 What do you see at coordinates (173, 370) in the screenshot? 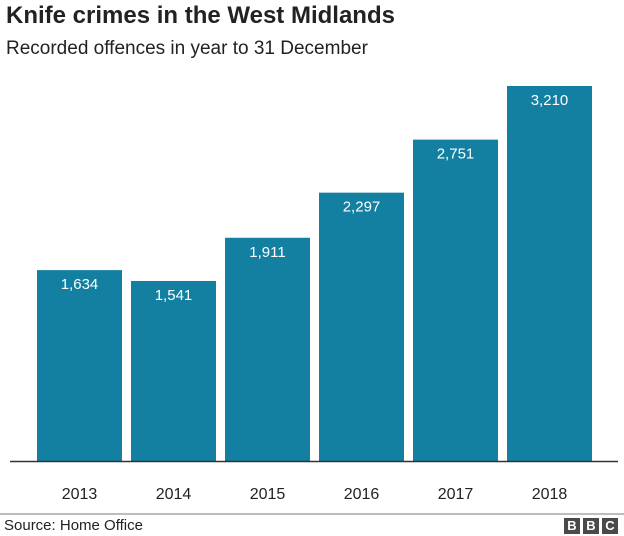
I see `bar-2014` at bounding box center [173, 370].